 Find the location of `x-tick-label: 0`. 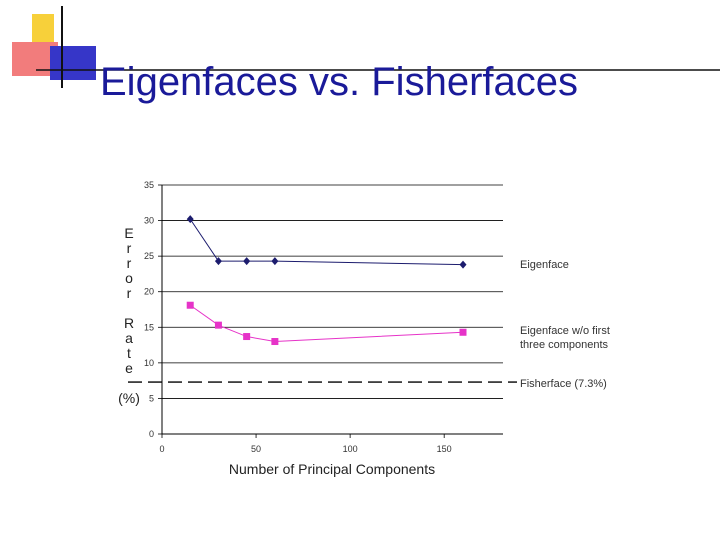

x-tick-label: 0 is located at coordinates (161, 449).